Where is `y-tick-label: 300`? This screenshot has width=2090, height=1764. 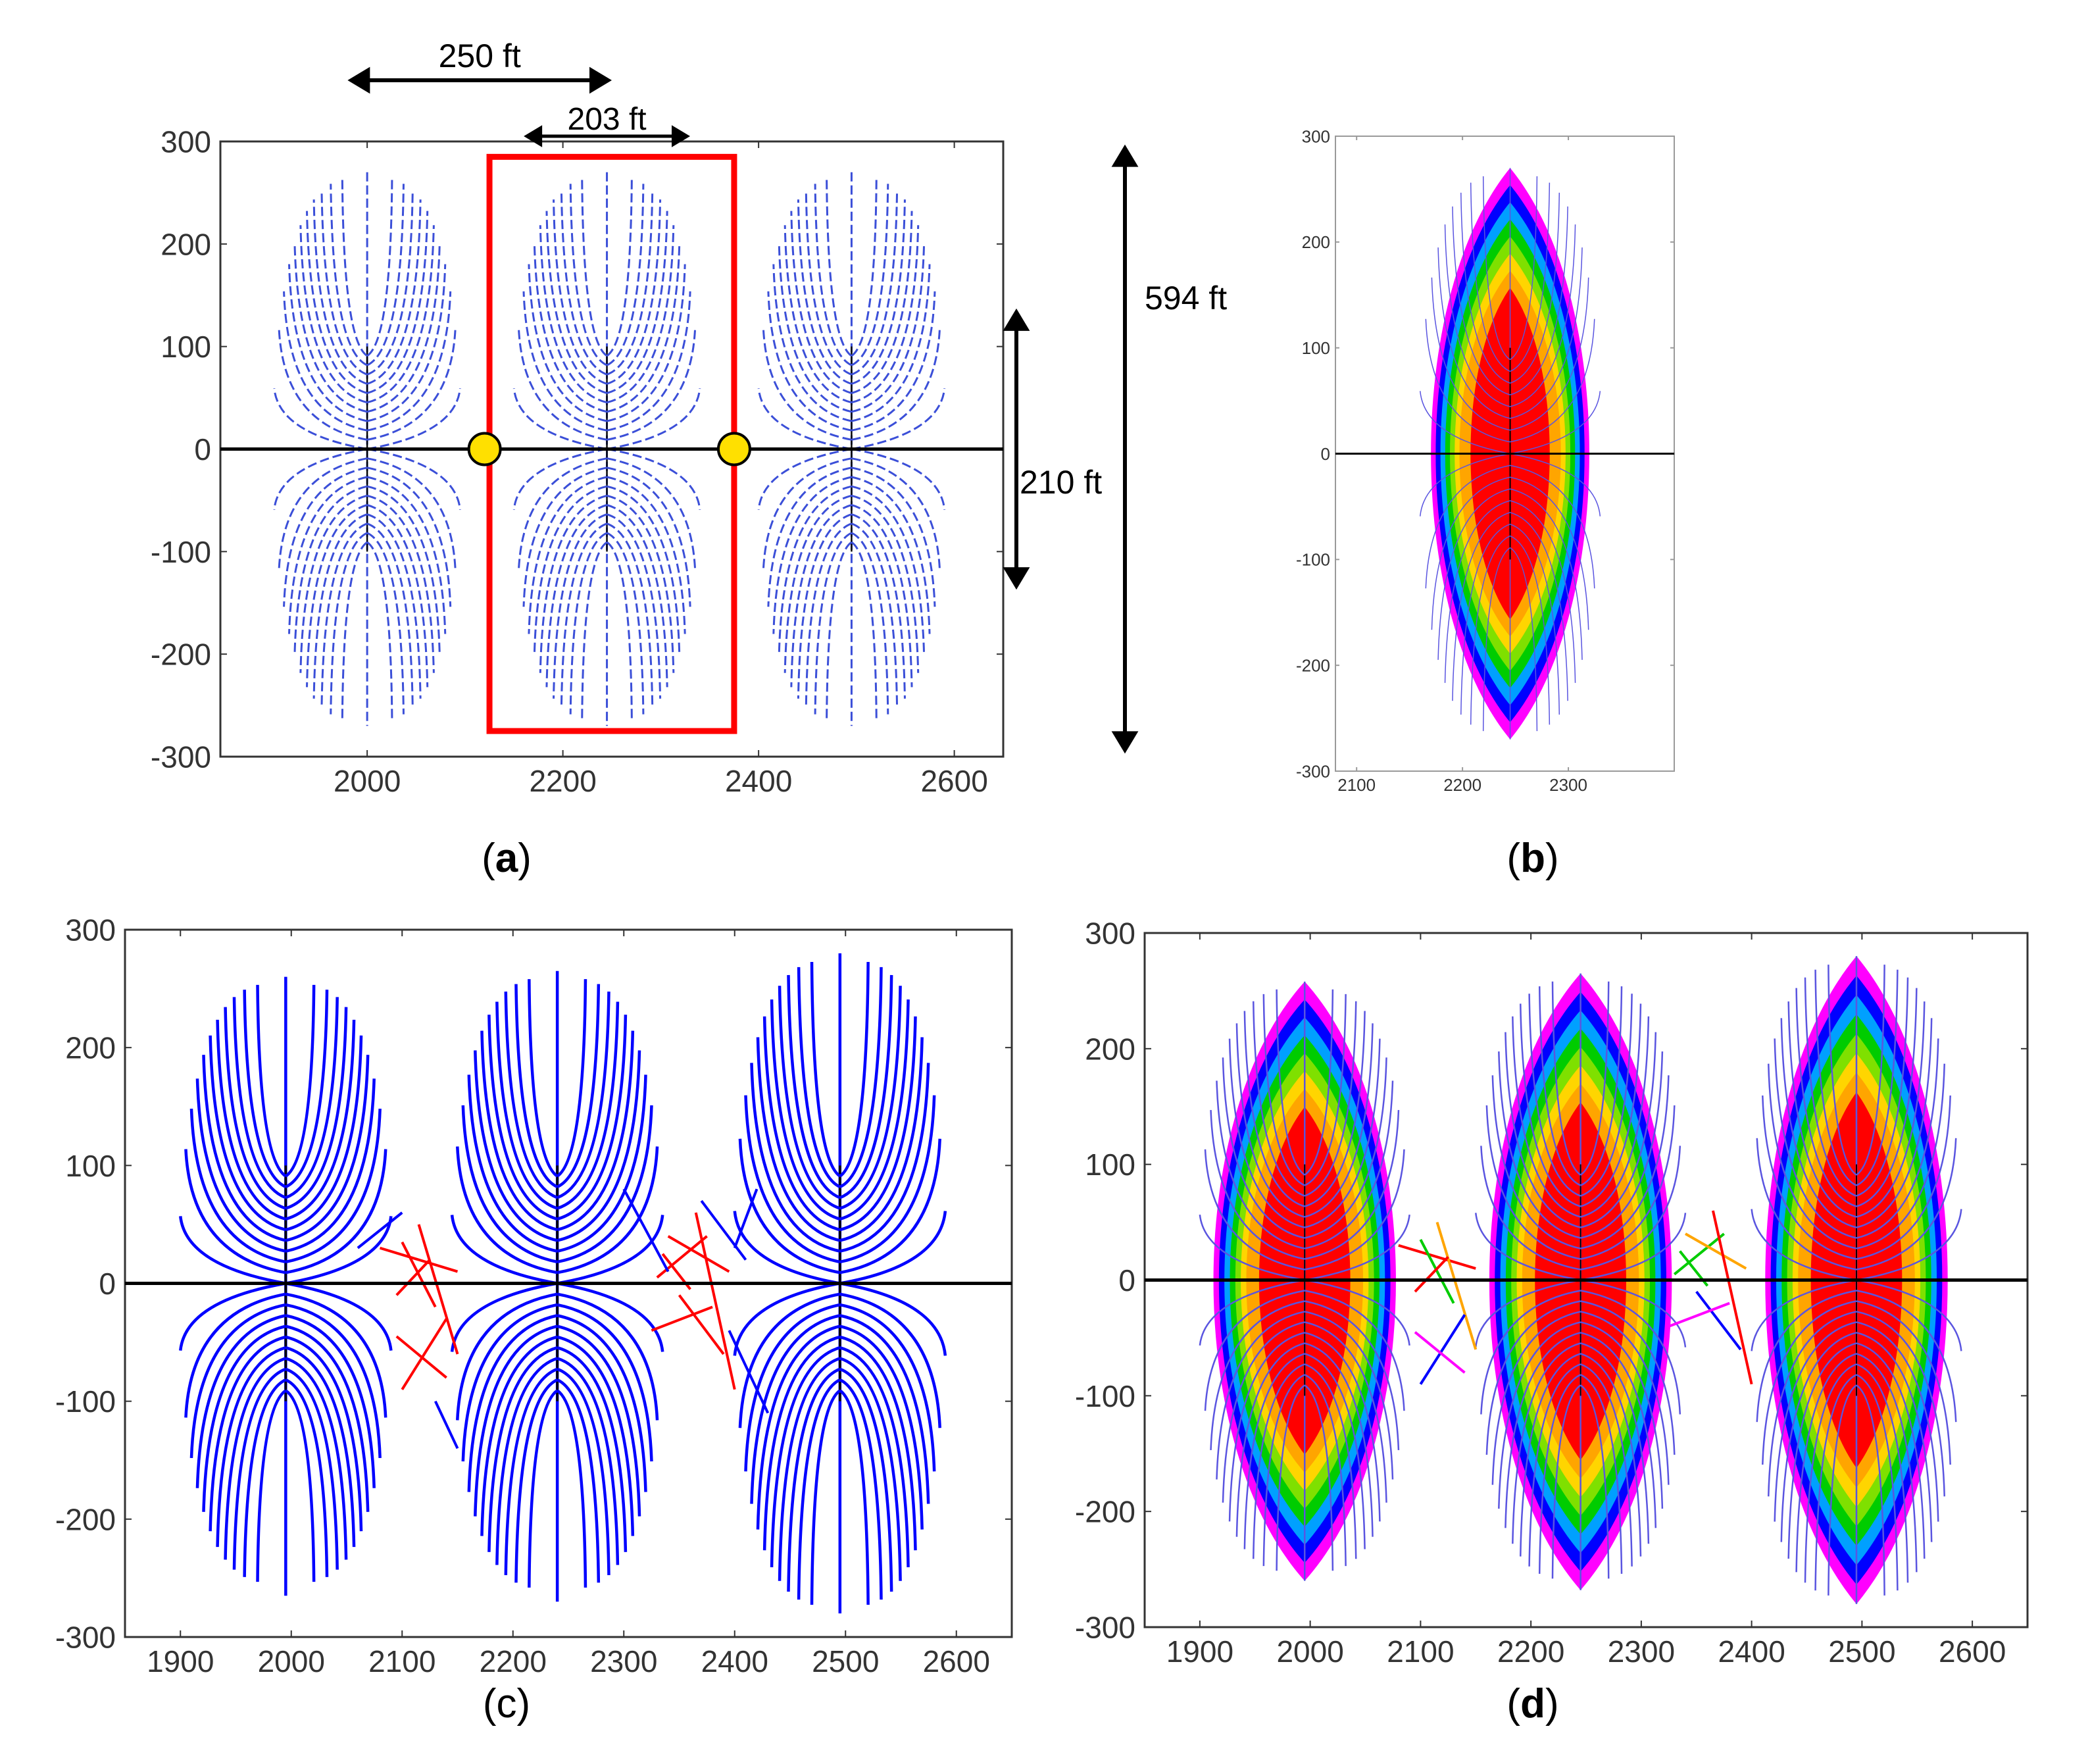 y-tick-label: 300 is located at coordinates (186, 142).